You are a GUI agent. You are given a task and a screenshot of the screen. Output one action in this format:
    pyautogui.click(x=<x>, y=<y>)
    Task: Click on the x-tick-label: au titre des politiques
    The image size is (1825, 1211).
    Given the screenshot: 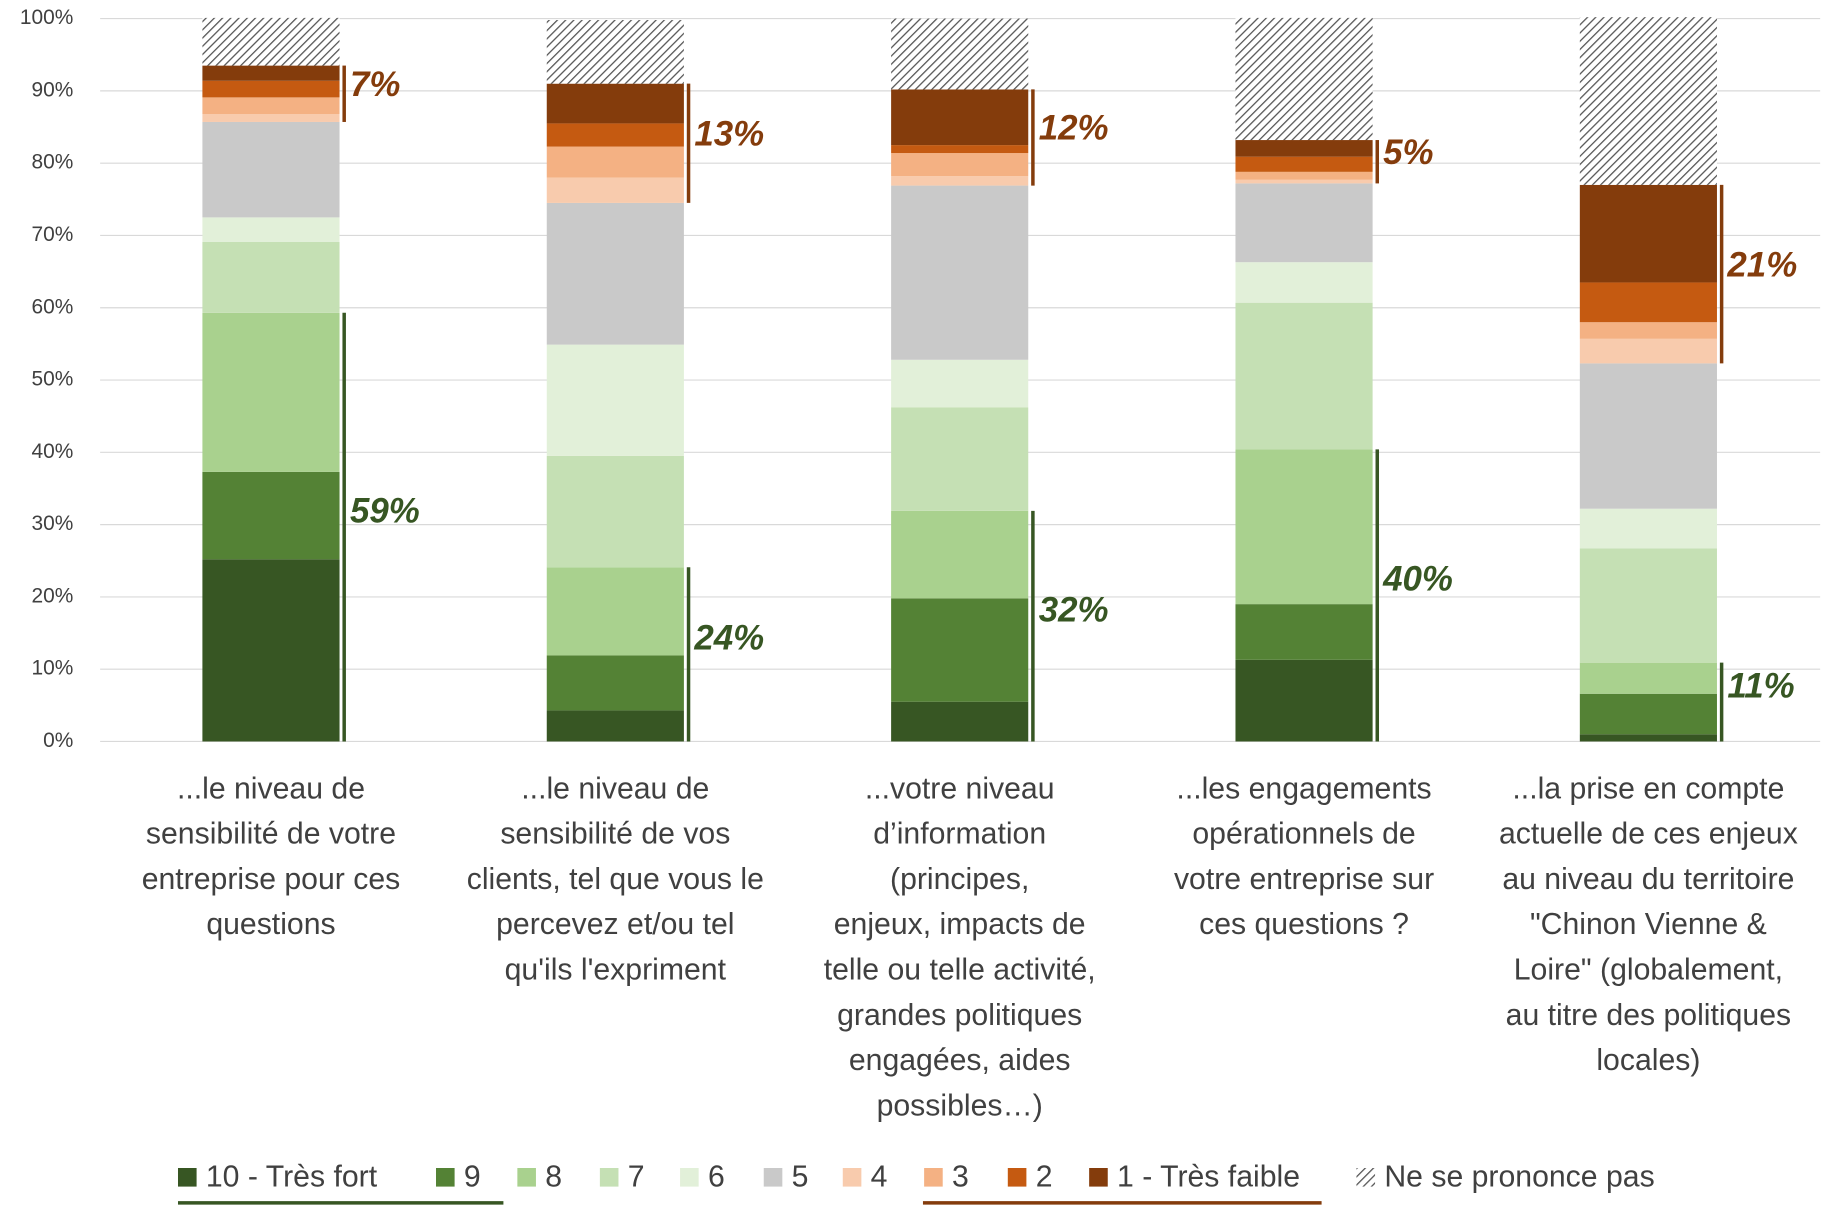 What is the action you would take?
    pyautogui.click(x=1648, y=1015)
    